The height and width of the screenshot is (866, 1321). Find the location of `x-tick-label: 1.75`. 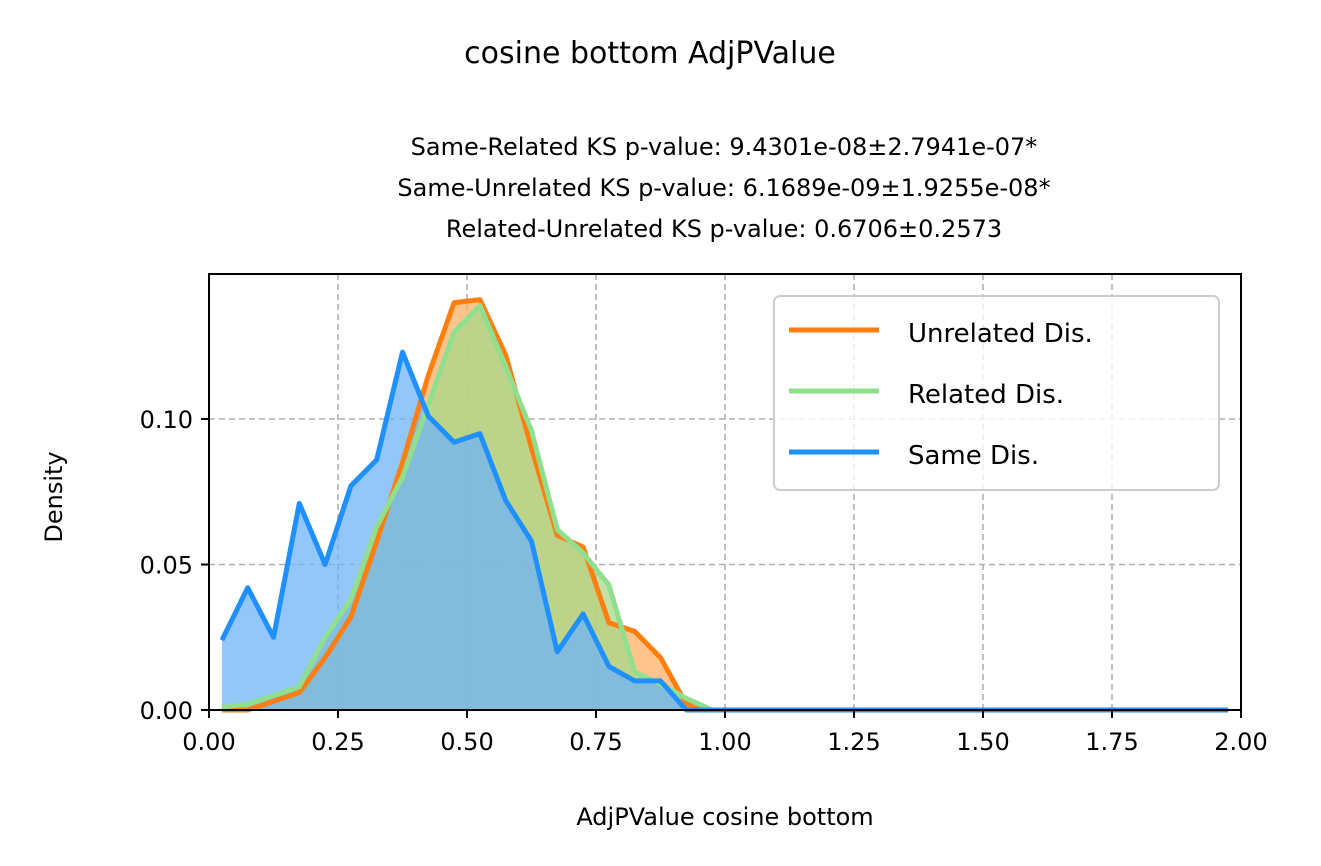

x-tick-label: 1.75 is located at coordinates (1111, 742).